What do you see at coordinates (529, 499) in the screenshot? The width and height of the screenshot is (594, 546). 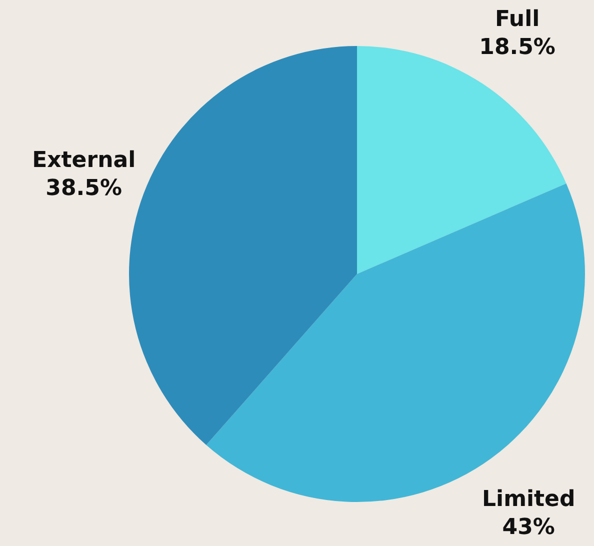 I see `slice-label: Limited` at bounding box center [529, 499].